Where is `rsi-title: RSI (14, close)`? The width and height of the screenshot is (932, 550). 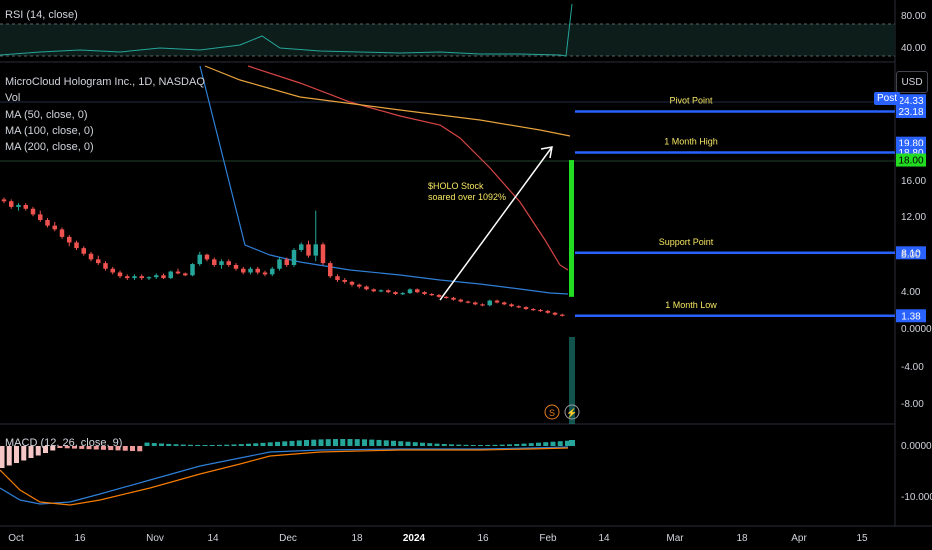 rsi-title: RSI (14, close) is located at coordinates (41, 15).